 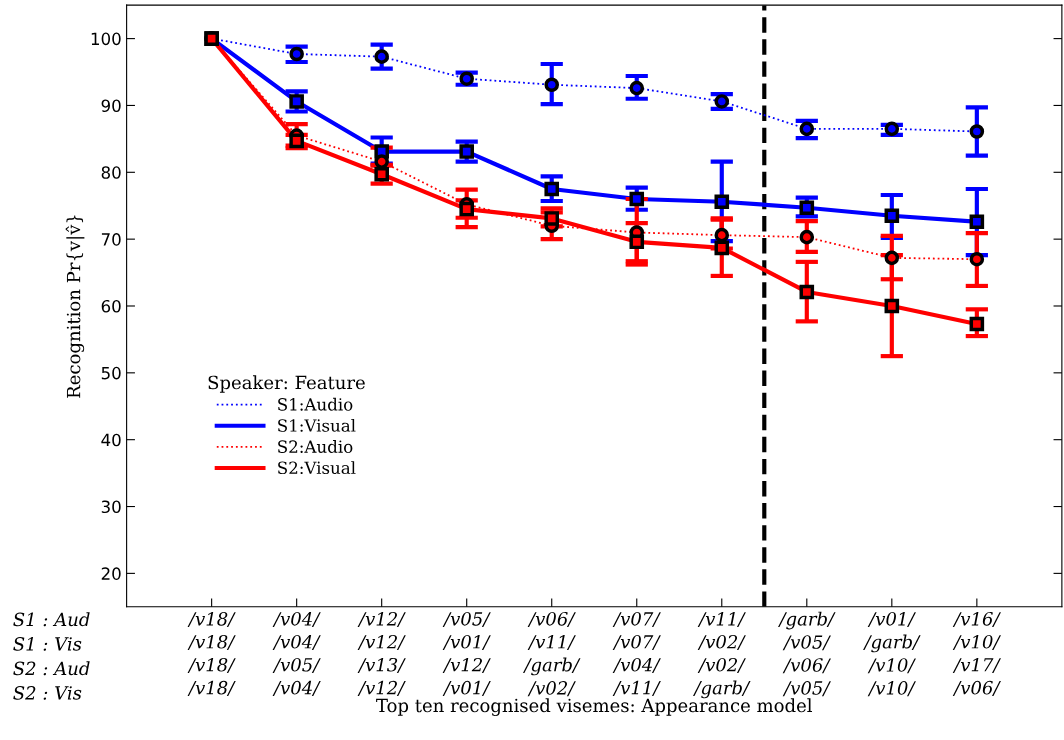 What do you see at coordinates (111, 573) in the screenshot?
I see `y-tick-label: 20` at bounding box center [111, 573].